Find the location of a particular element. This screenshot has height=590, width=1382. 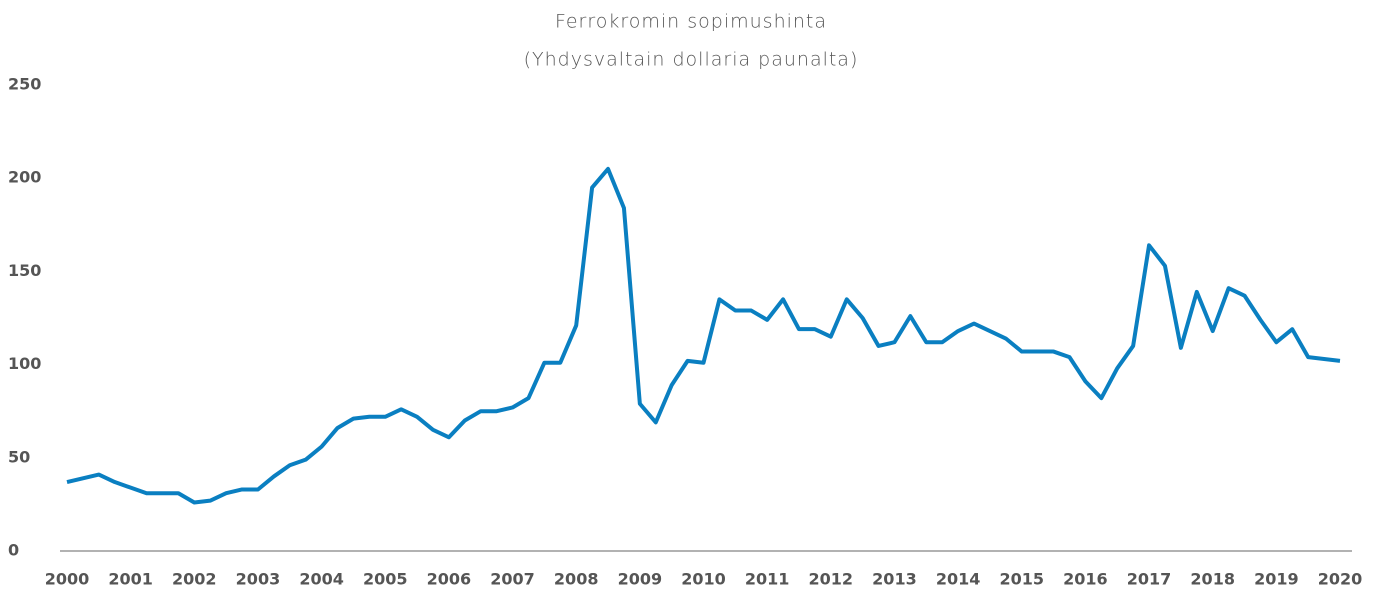

y-tick-label: 0 is located at coordinates (13, 550).